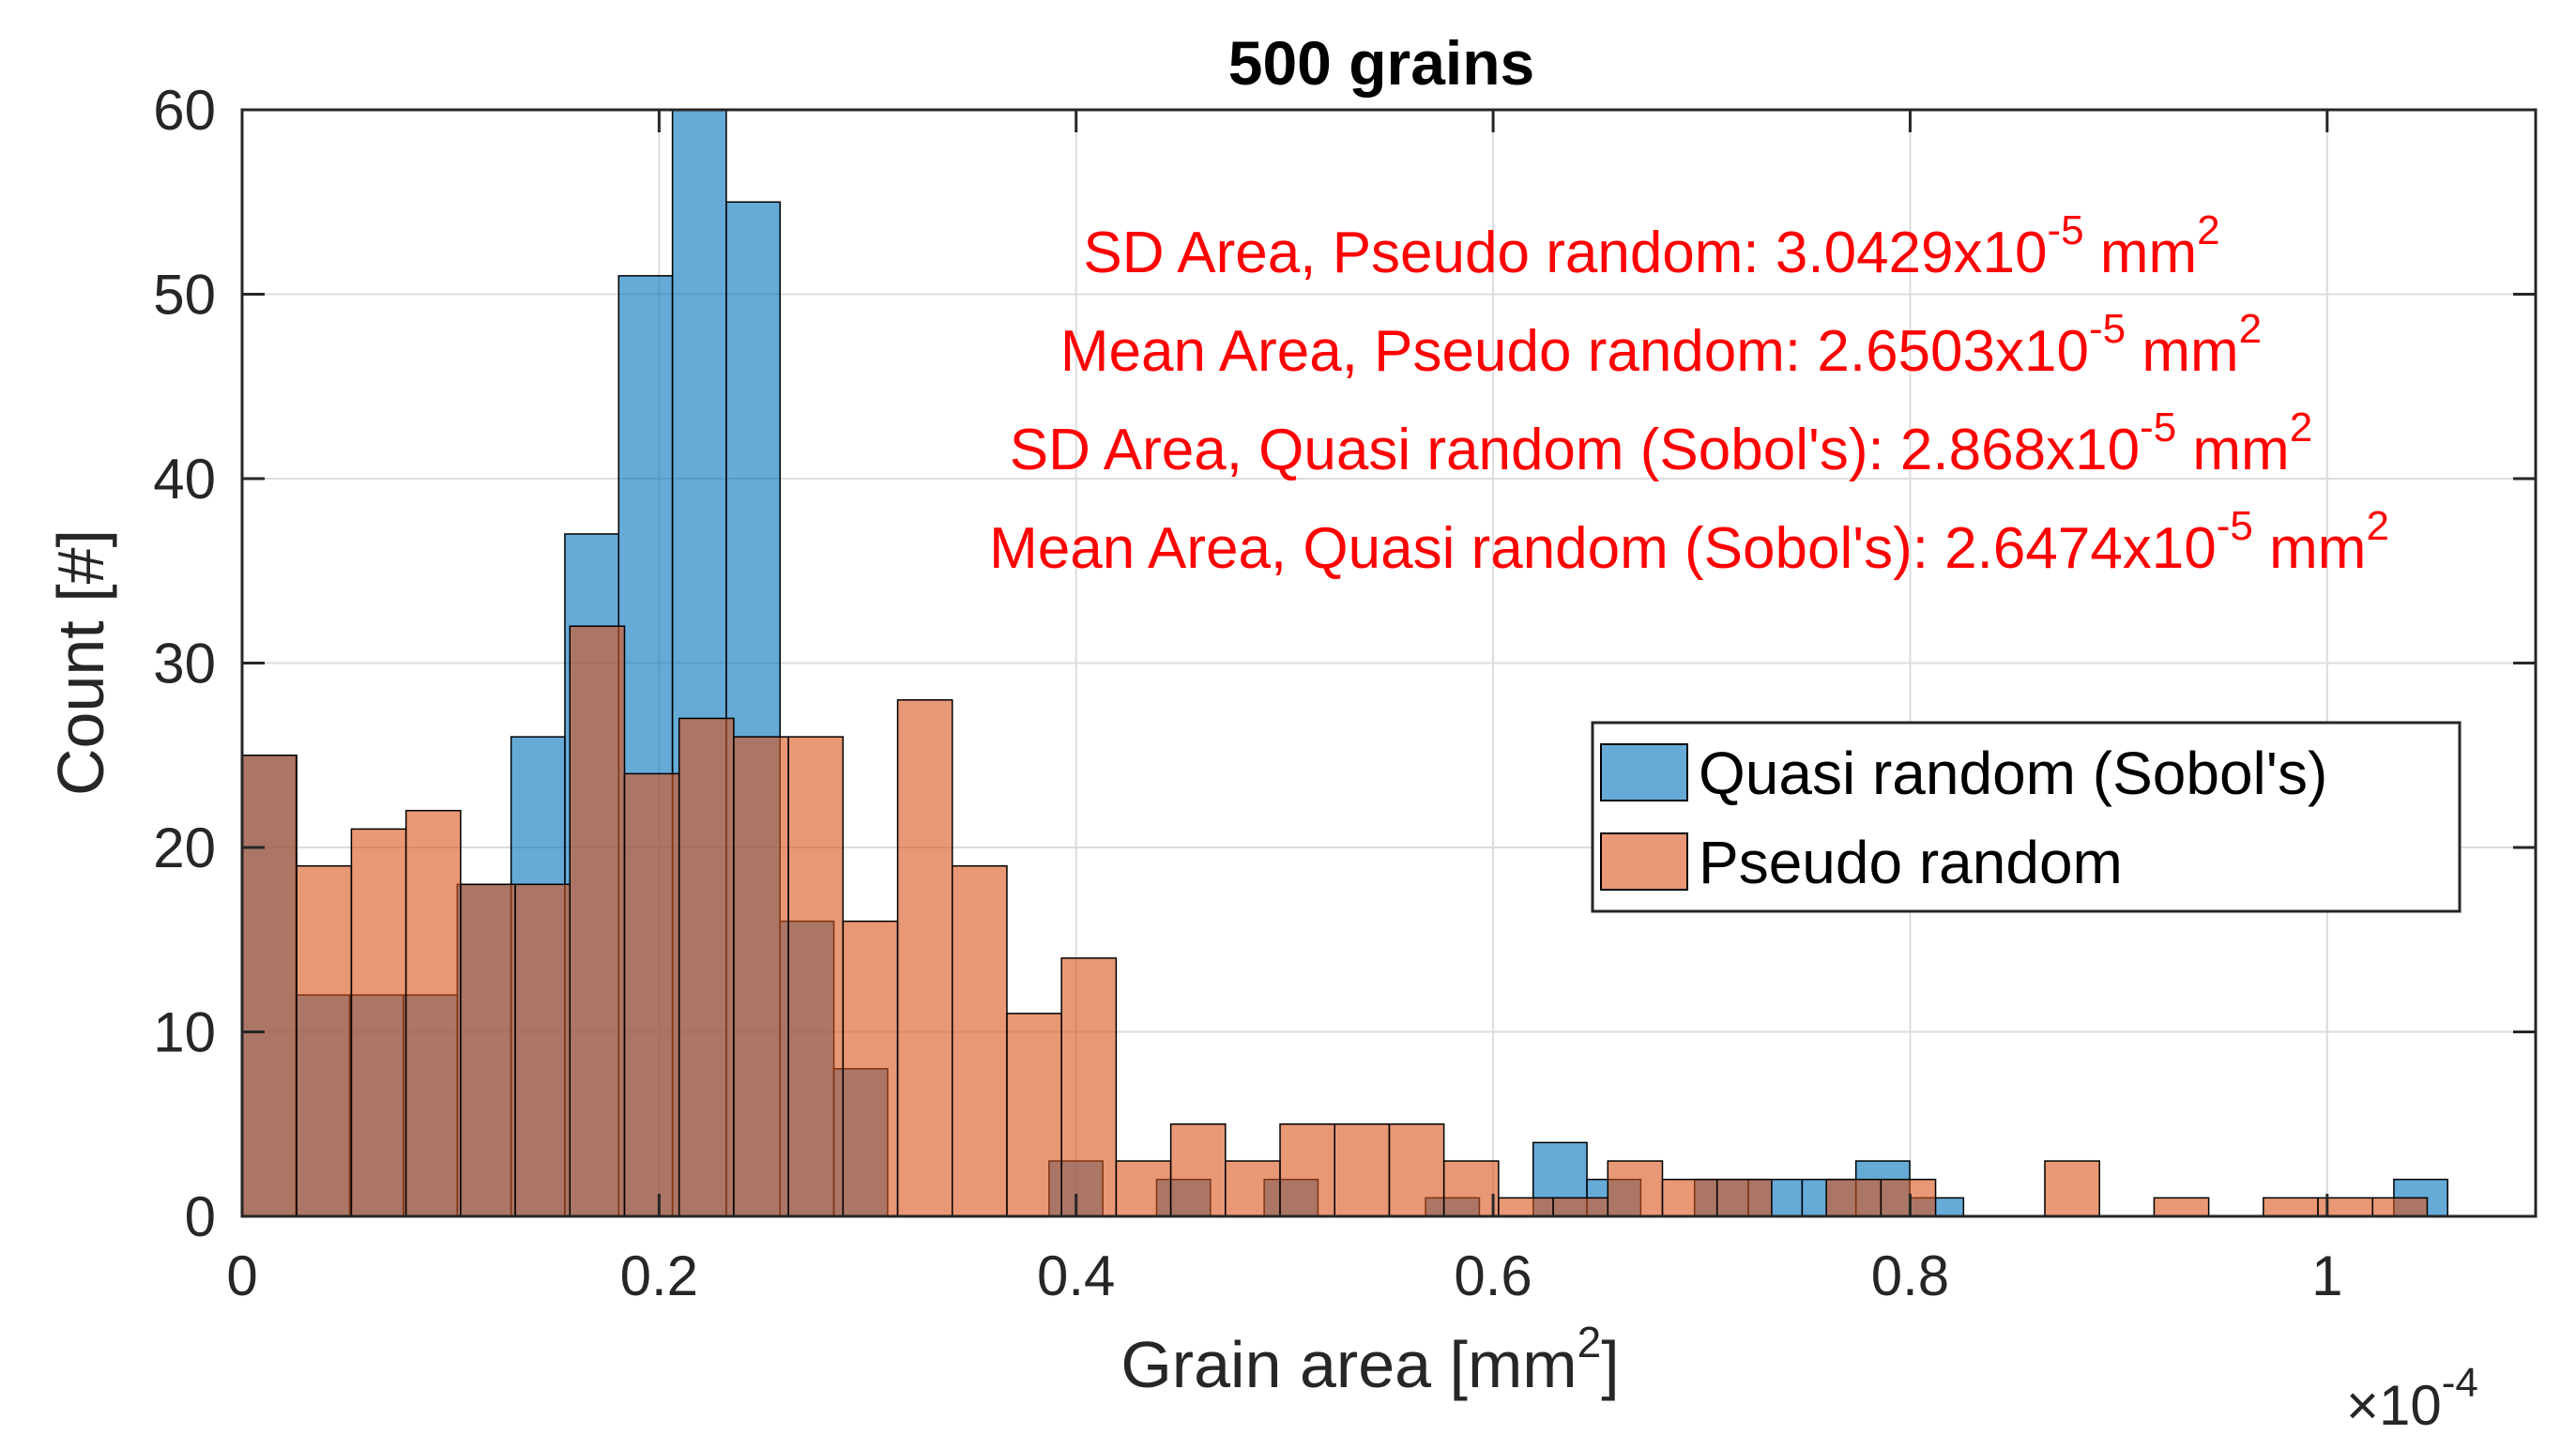 Image resolution: width=2576 pixels, height=1450 pixels. I want to click on x-axis-label: Grain area [mm2], so click(1369, 1359).